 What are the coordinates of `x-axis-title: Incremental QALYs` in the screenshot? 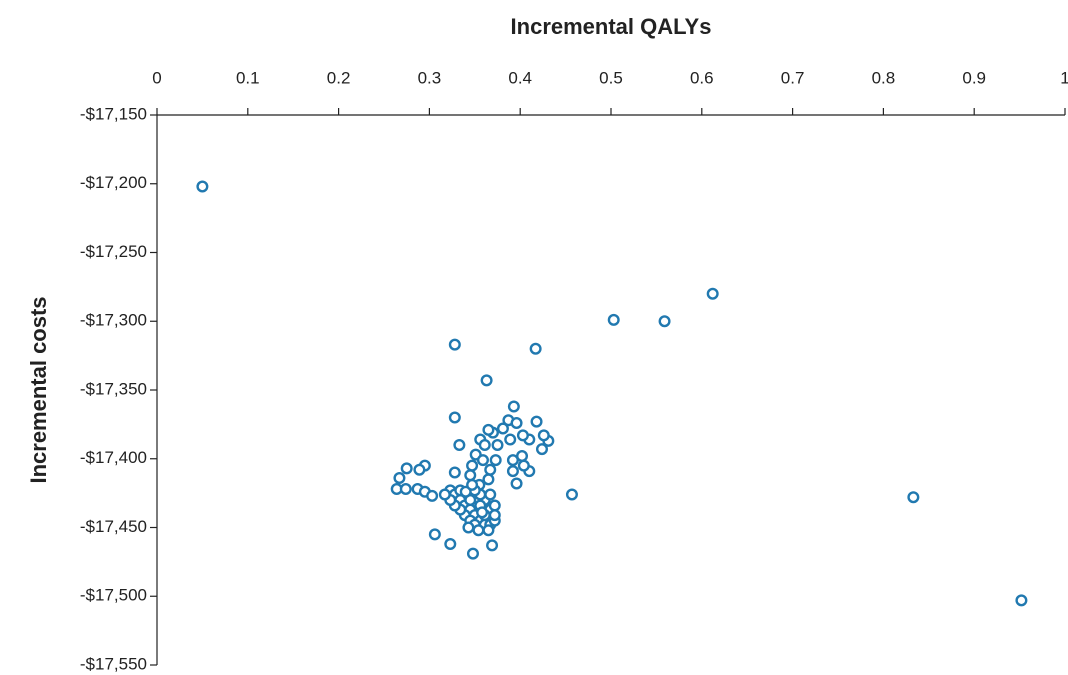 It's located at (611, 26).